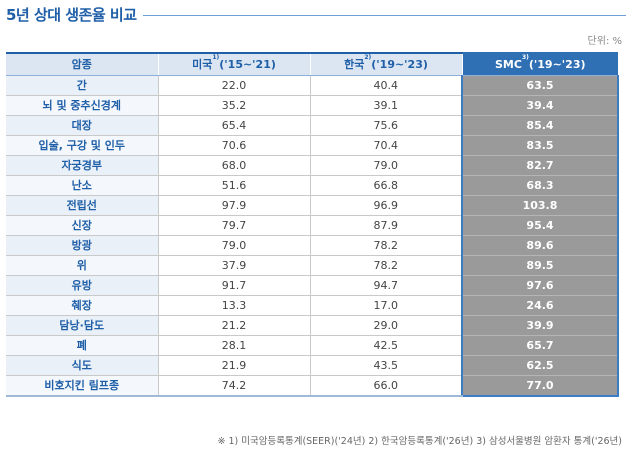 The image size is (630, 467). I want to click on table-row: 유방 91.7 94.7 97.6, so click(312, 285).